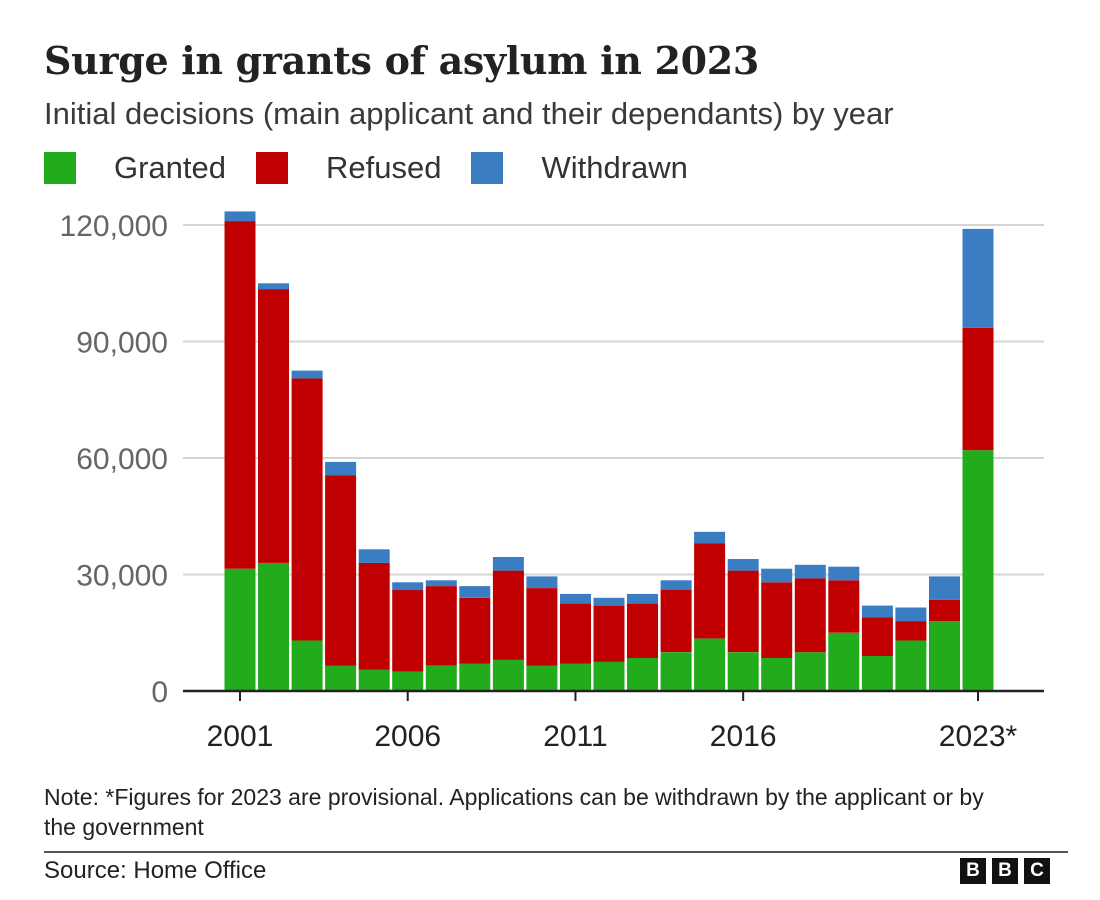 Image resolution: width=1100 pixels, height=900 pixels. What do you see at coordinates (1037, 871) in the screenshot?
I see `bbc-logo-letter: C` at bounding box center [1037, 871].